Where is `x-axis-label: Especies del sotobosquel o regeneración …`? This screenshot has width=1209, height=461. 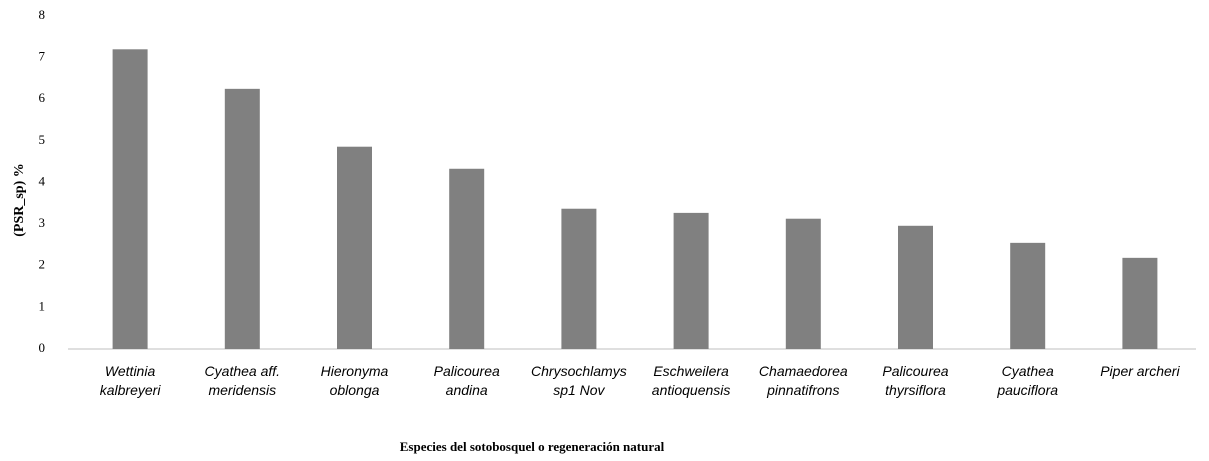 x-axis-label: Especies del sotobosquel o regeneración … is located at coordinates (532, 446).